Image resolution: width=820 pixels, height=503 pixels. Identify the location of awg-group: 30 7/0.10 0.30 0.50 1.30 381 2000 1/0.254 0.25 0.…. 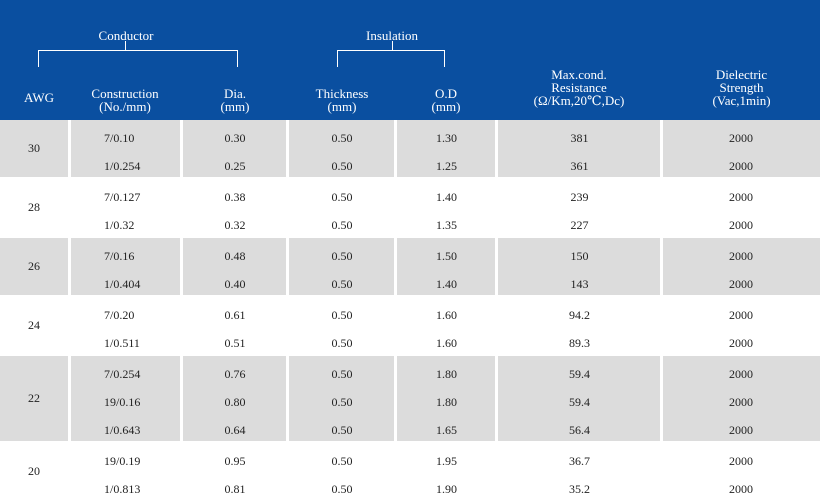
(410, 148).